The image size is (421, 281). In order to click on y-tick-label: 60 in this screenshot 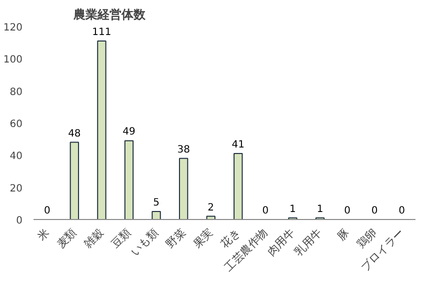, I will do `click(16, 124)`.